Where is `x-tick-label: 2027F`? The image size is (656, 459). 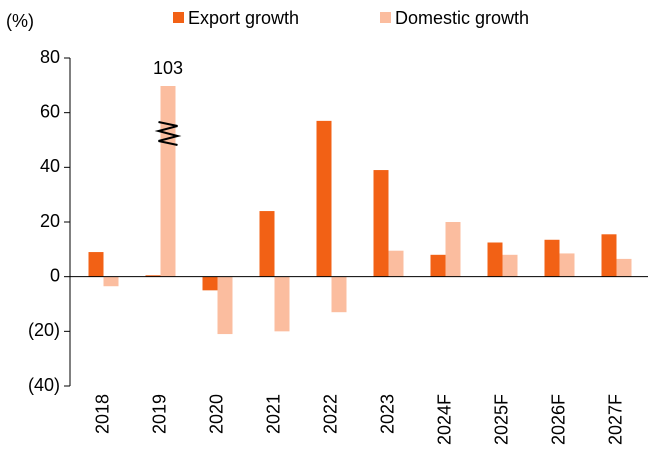 x-tick-label: 2027F is located at coordinates (615, 419).